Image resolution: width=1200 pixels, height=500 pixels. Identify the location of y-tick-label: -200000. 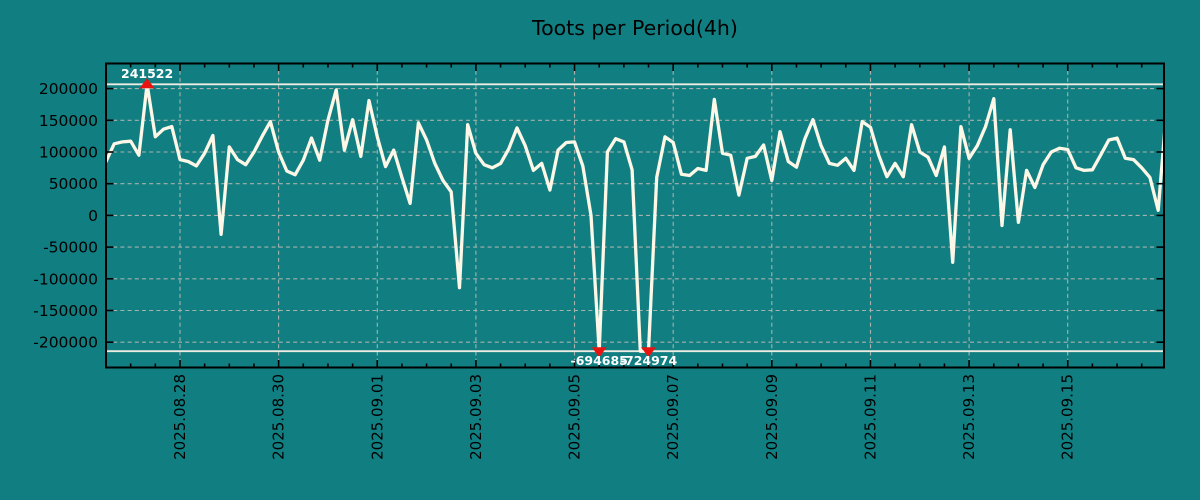
(65, 343).